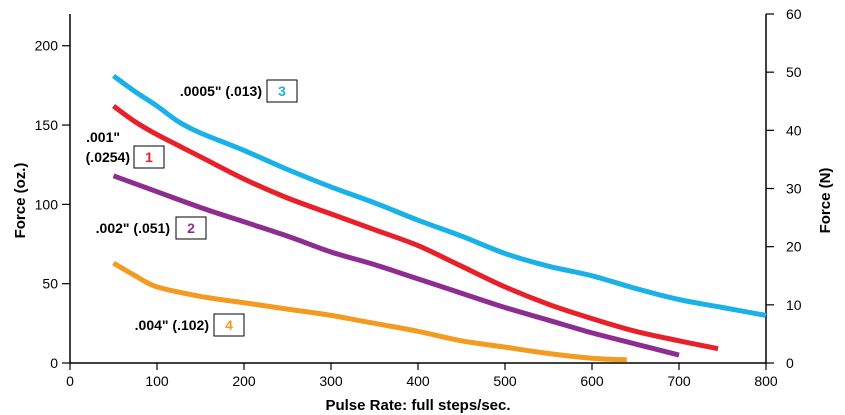 Image resolution: width=845 pixels, height=415 pixels. I want to click on x-tick-label: 700, so click(679, 381).